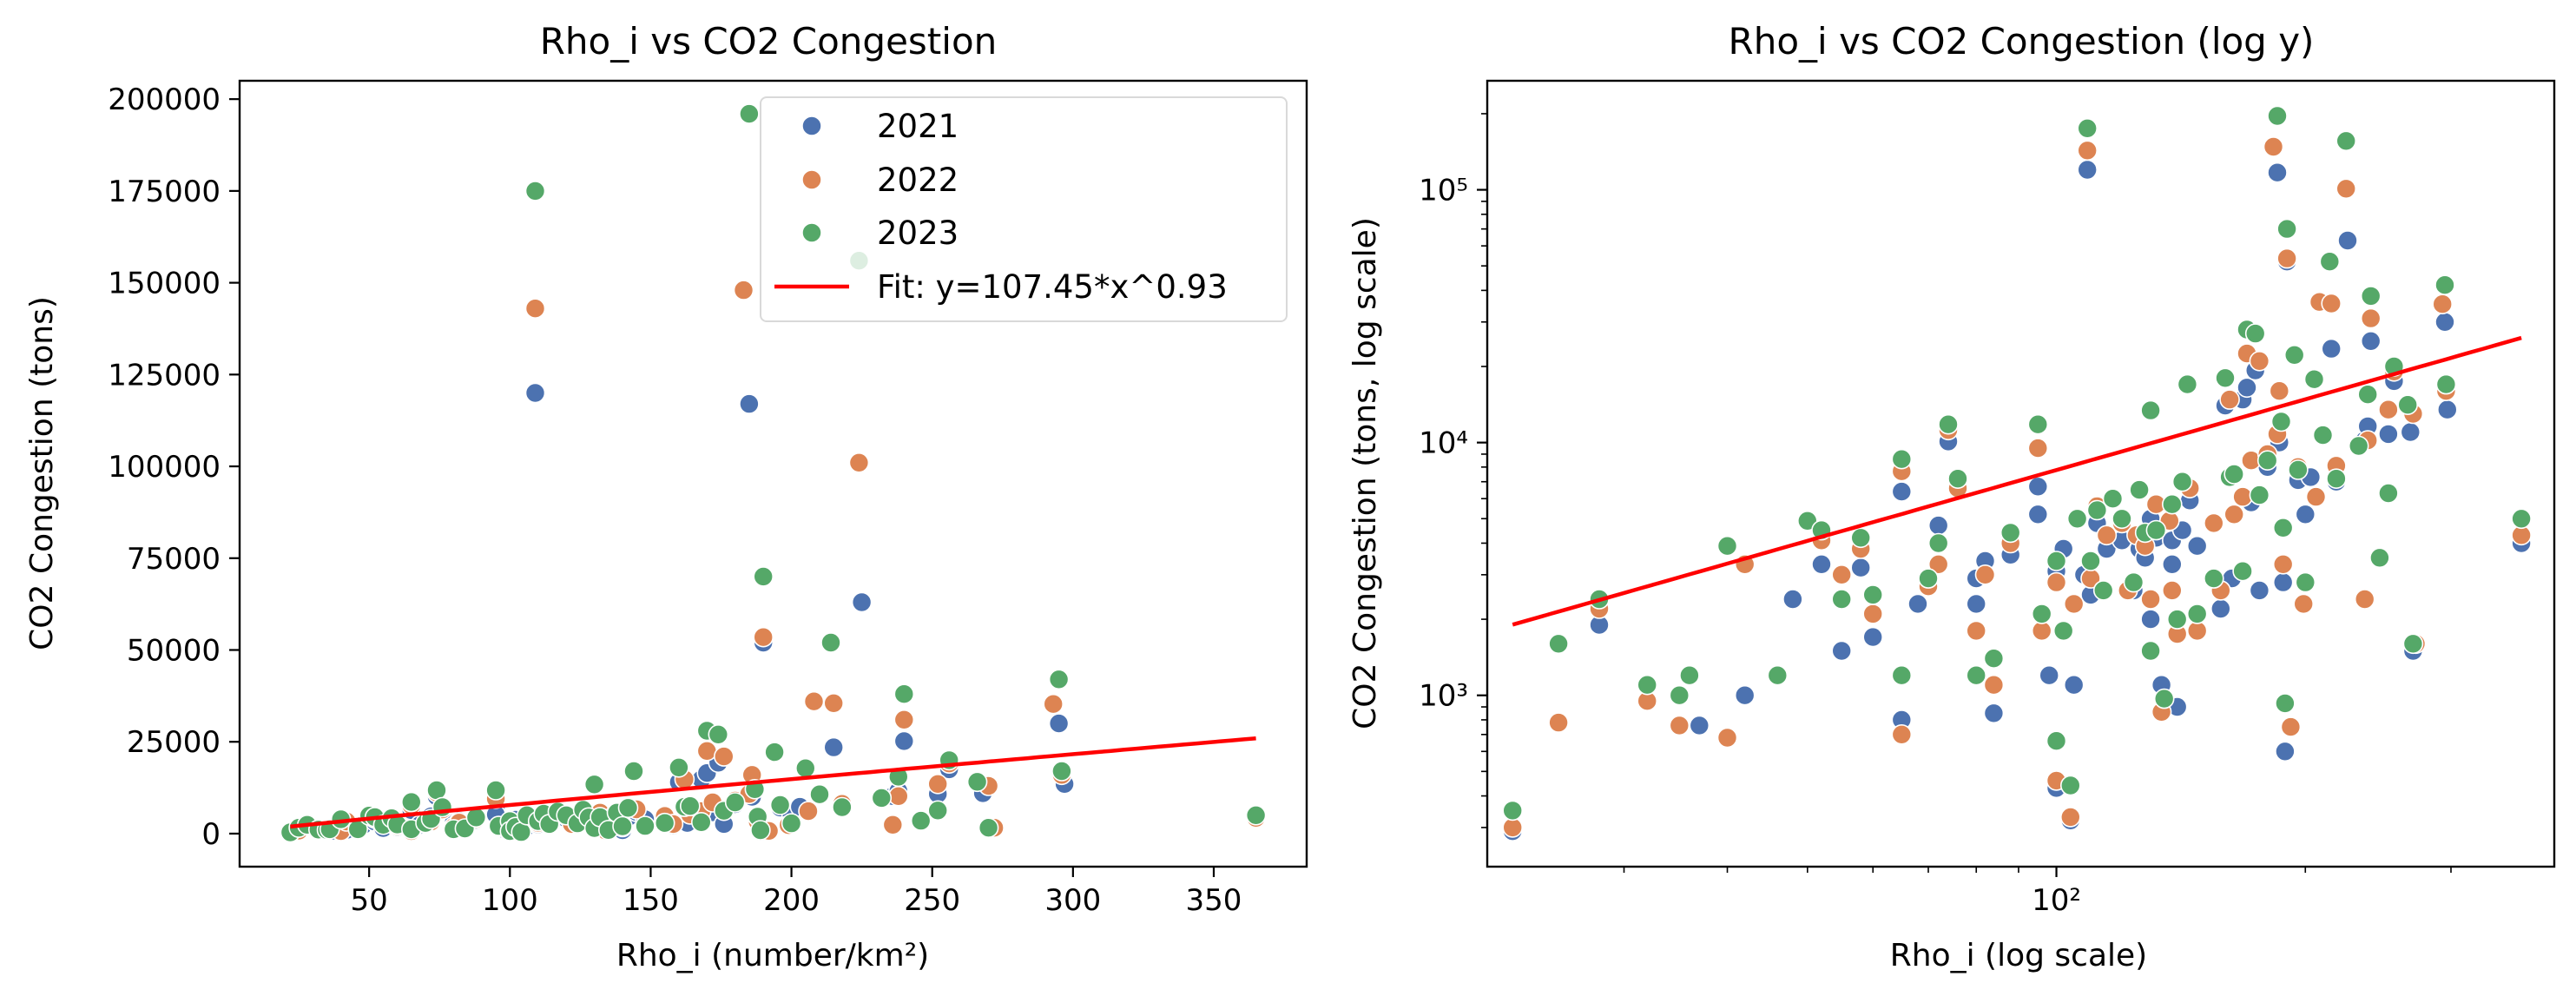 The height and width of the screenshot is (1003, 2576). What do you see at coordinates (369, 900) in the screenshot?
I see `left-x-tick-label: 50` at bounding box center [369, 900].